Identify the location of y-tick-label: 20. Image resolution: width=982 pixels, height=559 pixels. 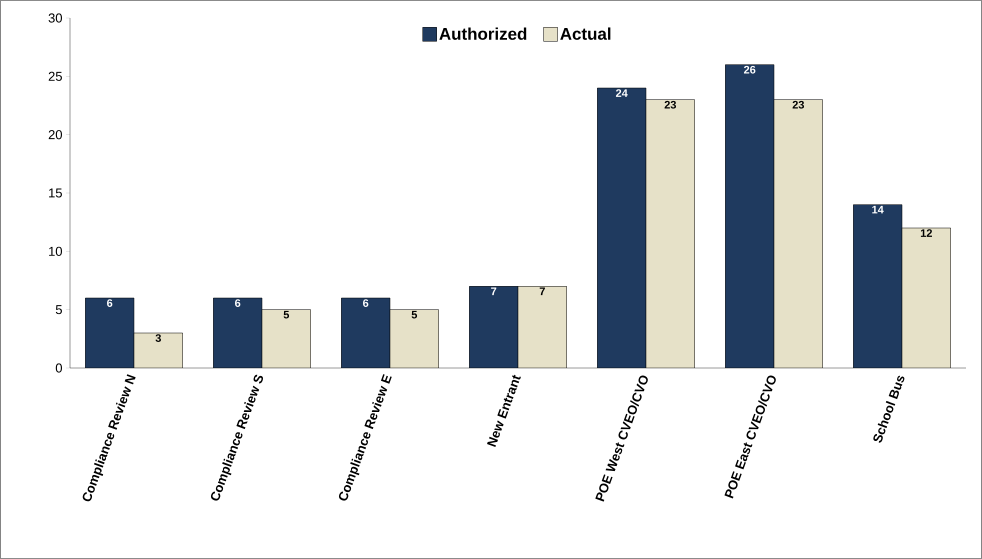
(55, 135).